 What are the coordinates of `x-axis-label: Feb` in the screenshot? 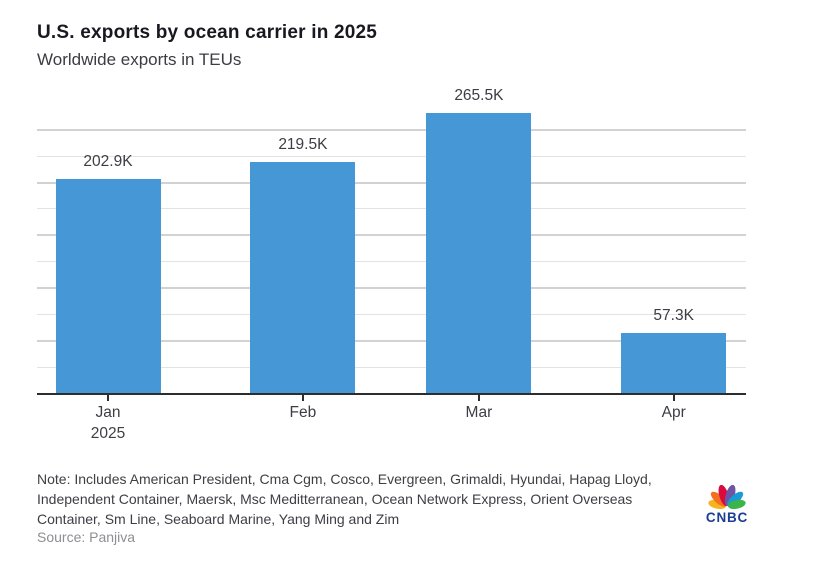 It's located at (303, 413).